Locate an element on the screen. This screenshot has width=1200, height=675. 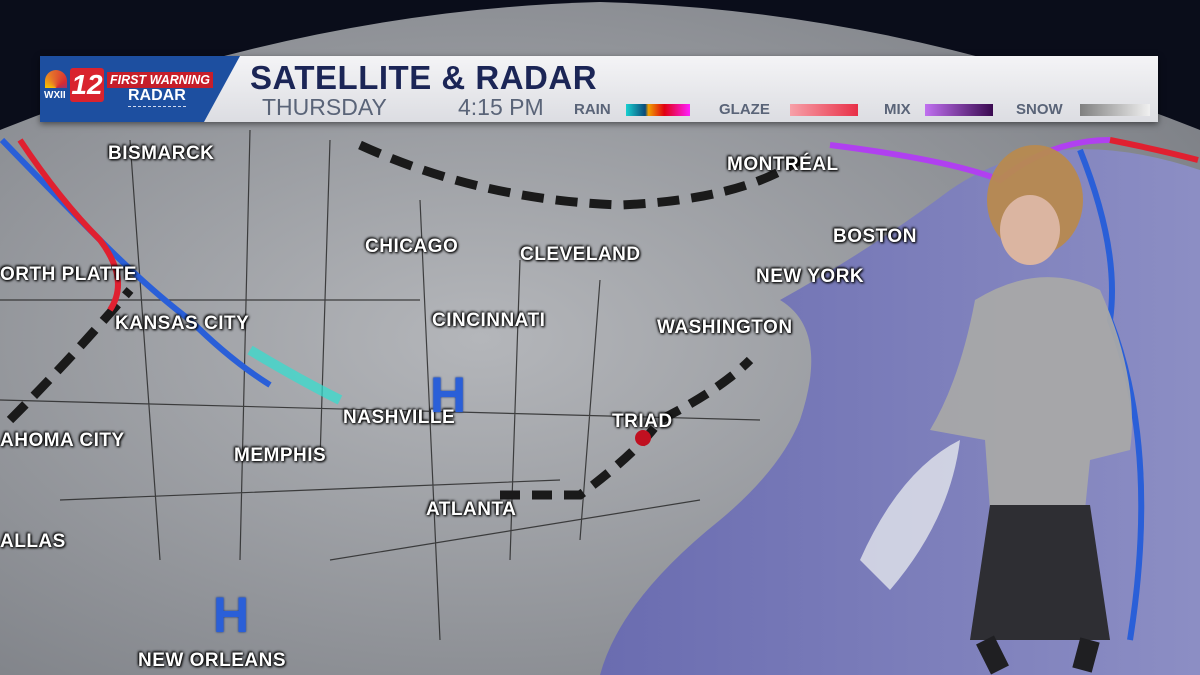
presenter is located at coordinates (1031, 410).